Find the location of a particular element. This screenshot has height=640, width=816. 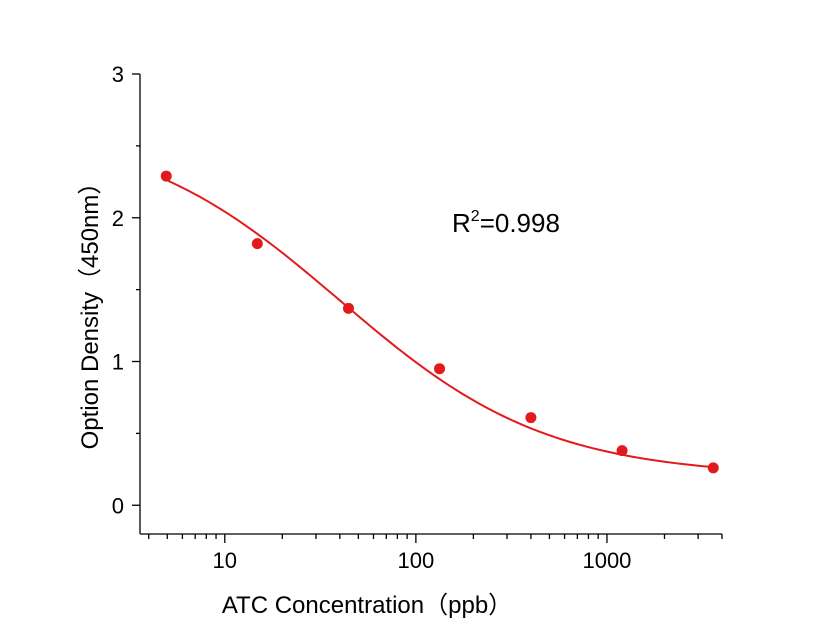

y-tick-label: 0 is located at coordinates (118, 505).